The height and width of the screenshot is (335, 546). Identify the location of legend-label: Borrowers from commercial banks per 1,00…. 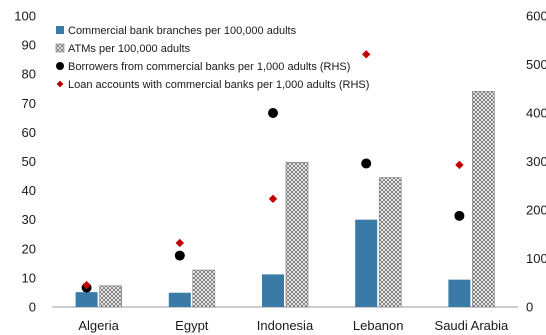
(209, 67).